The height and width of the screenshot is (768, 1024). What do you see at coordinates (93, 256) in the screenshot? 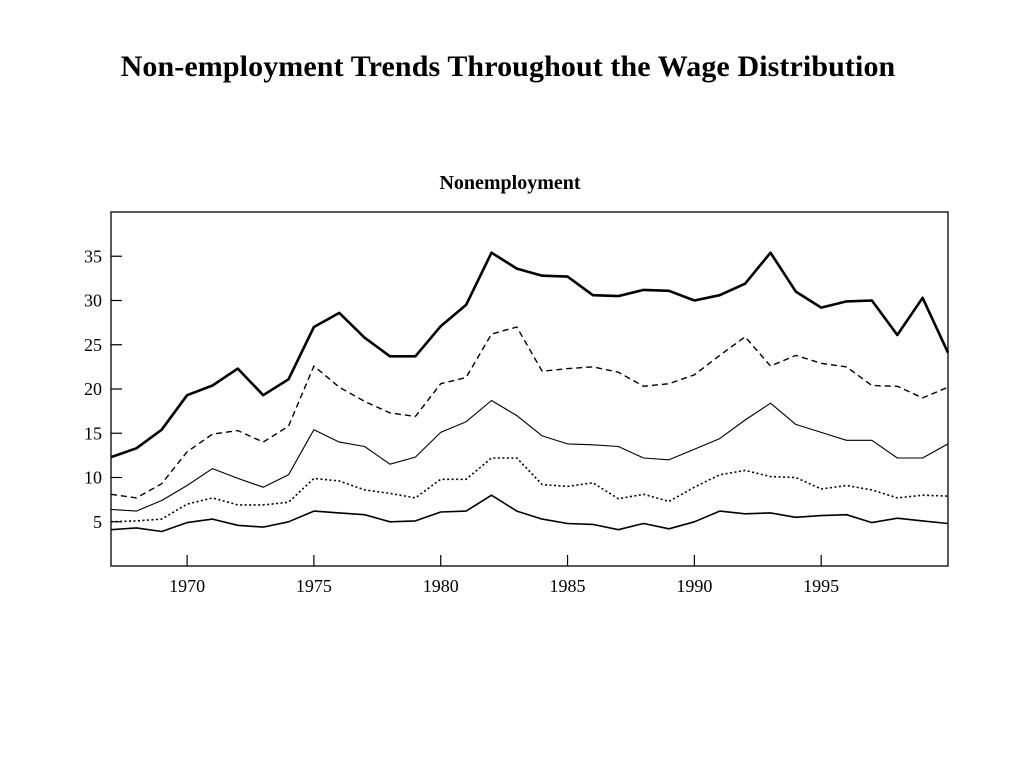
I see `y-tick-label: 35` at bounding box center [93, 256].